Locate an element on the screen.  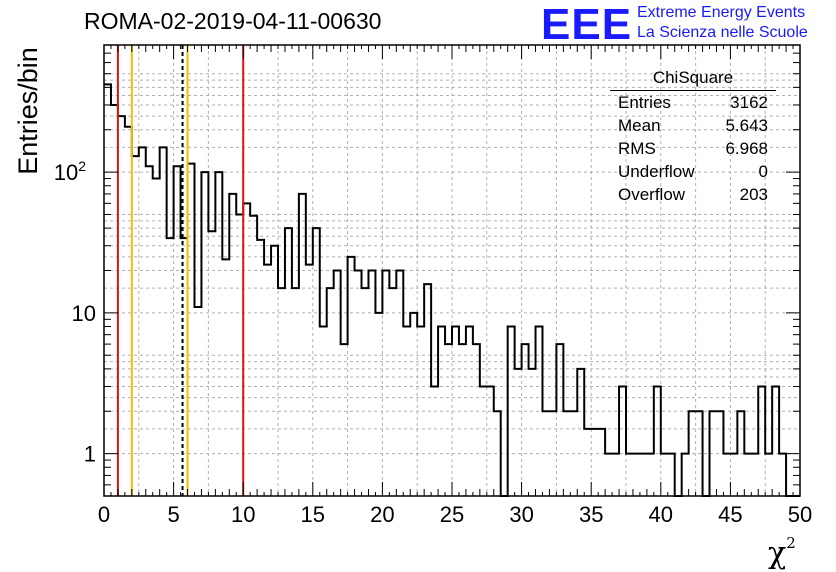
x-axis-label: χ2 is located at coordinates (782, 552).